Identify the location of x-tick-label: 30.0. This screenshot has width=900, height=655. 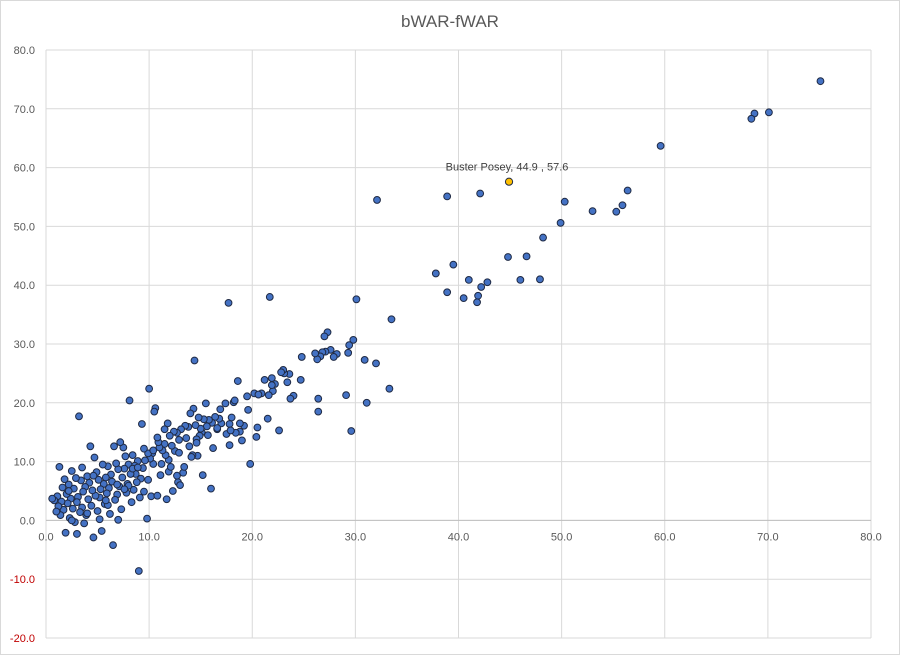
(355, 537).